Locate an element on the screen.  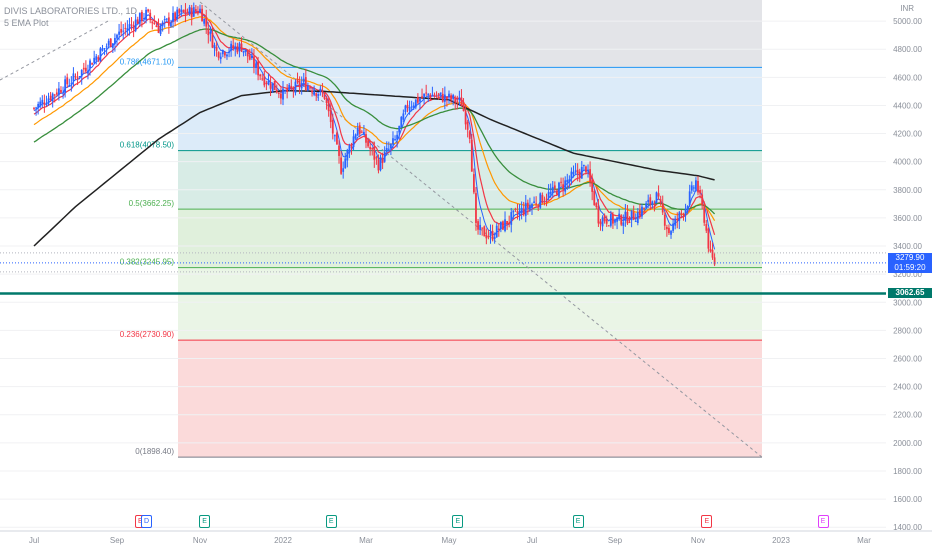
x-tick-label: Nov is located at coordinates (200, 540).